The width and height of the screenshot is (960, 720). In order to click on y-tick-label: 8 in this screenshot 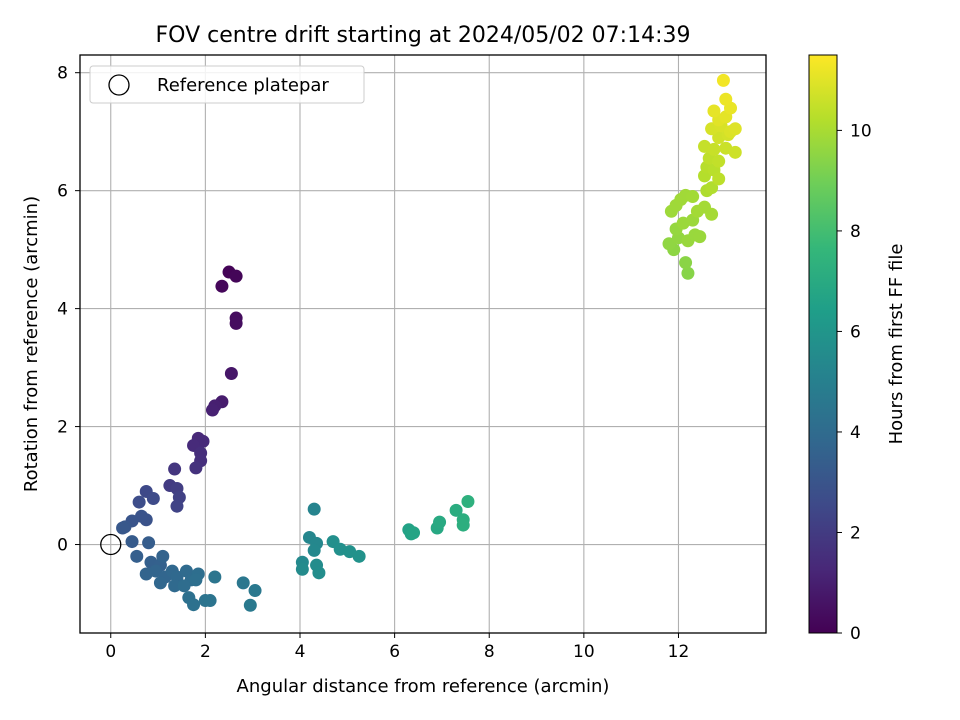, I will do `click(62, 74)`.